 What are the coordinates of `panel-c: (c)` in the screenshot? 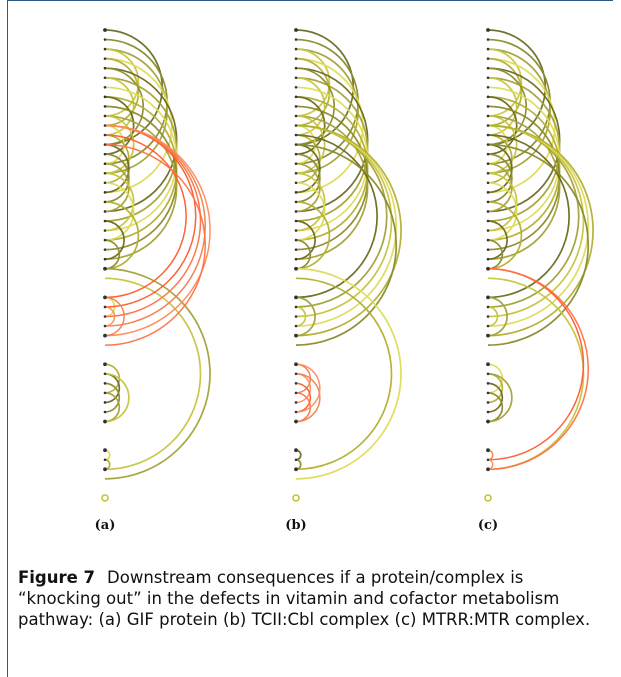 It's located at (536, 280).